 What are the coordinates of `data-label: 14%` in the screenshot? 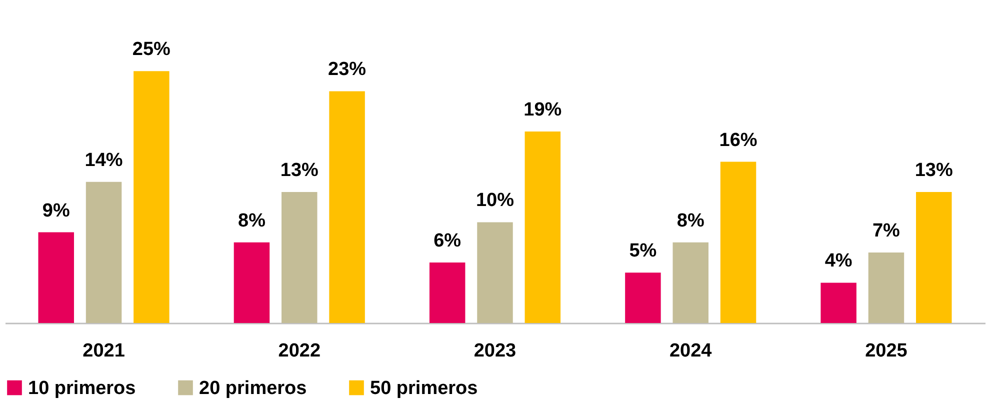 It's located at (103, 160).